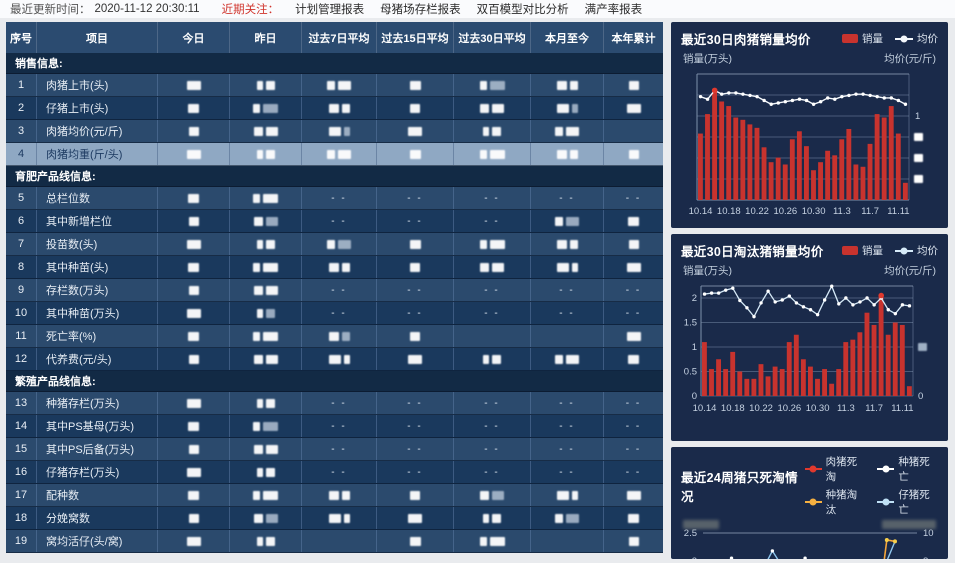 This screenshot has width=955, height=563. What do you see at coordinates (729, 211) in the screenshot?
I see `svg-text: 10.18` at bounding box center [729, 211].